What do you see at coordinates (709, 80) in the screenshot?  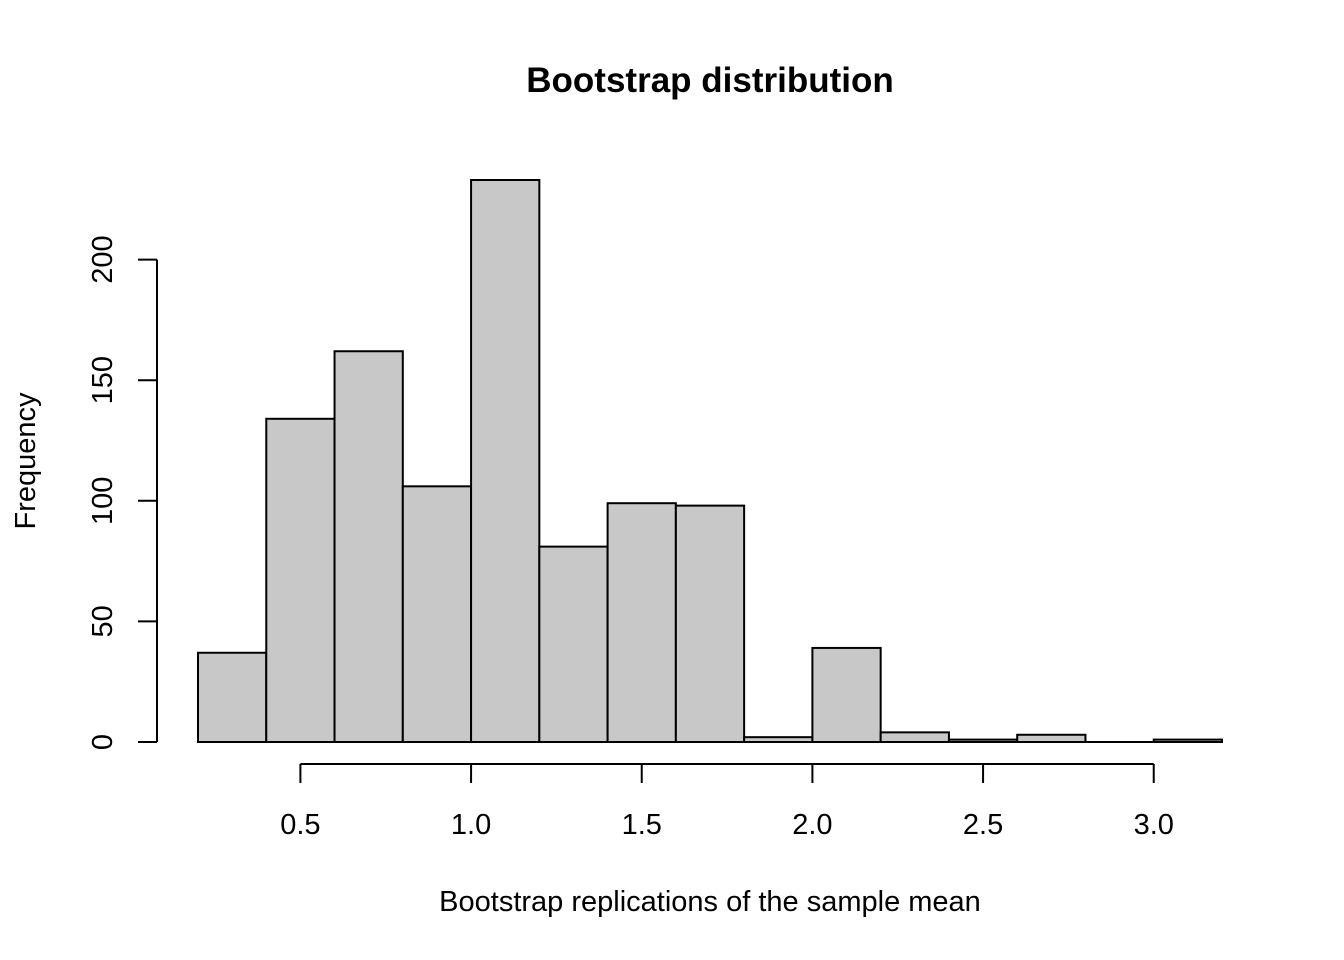 I see `chart-title: Bootstrap distribution` at bounding box center [709, 80].